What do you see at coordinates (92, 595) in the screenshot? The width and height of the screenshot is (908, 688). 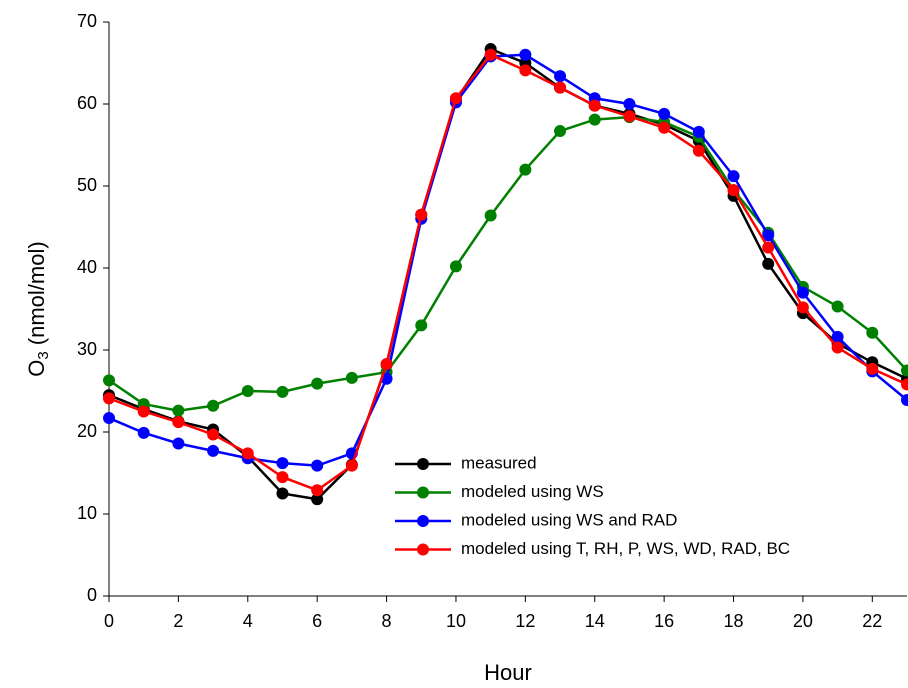 I see `y-tick-label: 0` at bounding box center [92, 595].